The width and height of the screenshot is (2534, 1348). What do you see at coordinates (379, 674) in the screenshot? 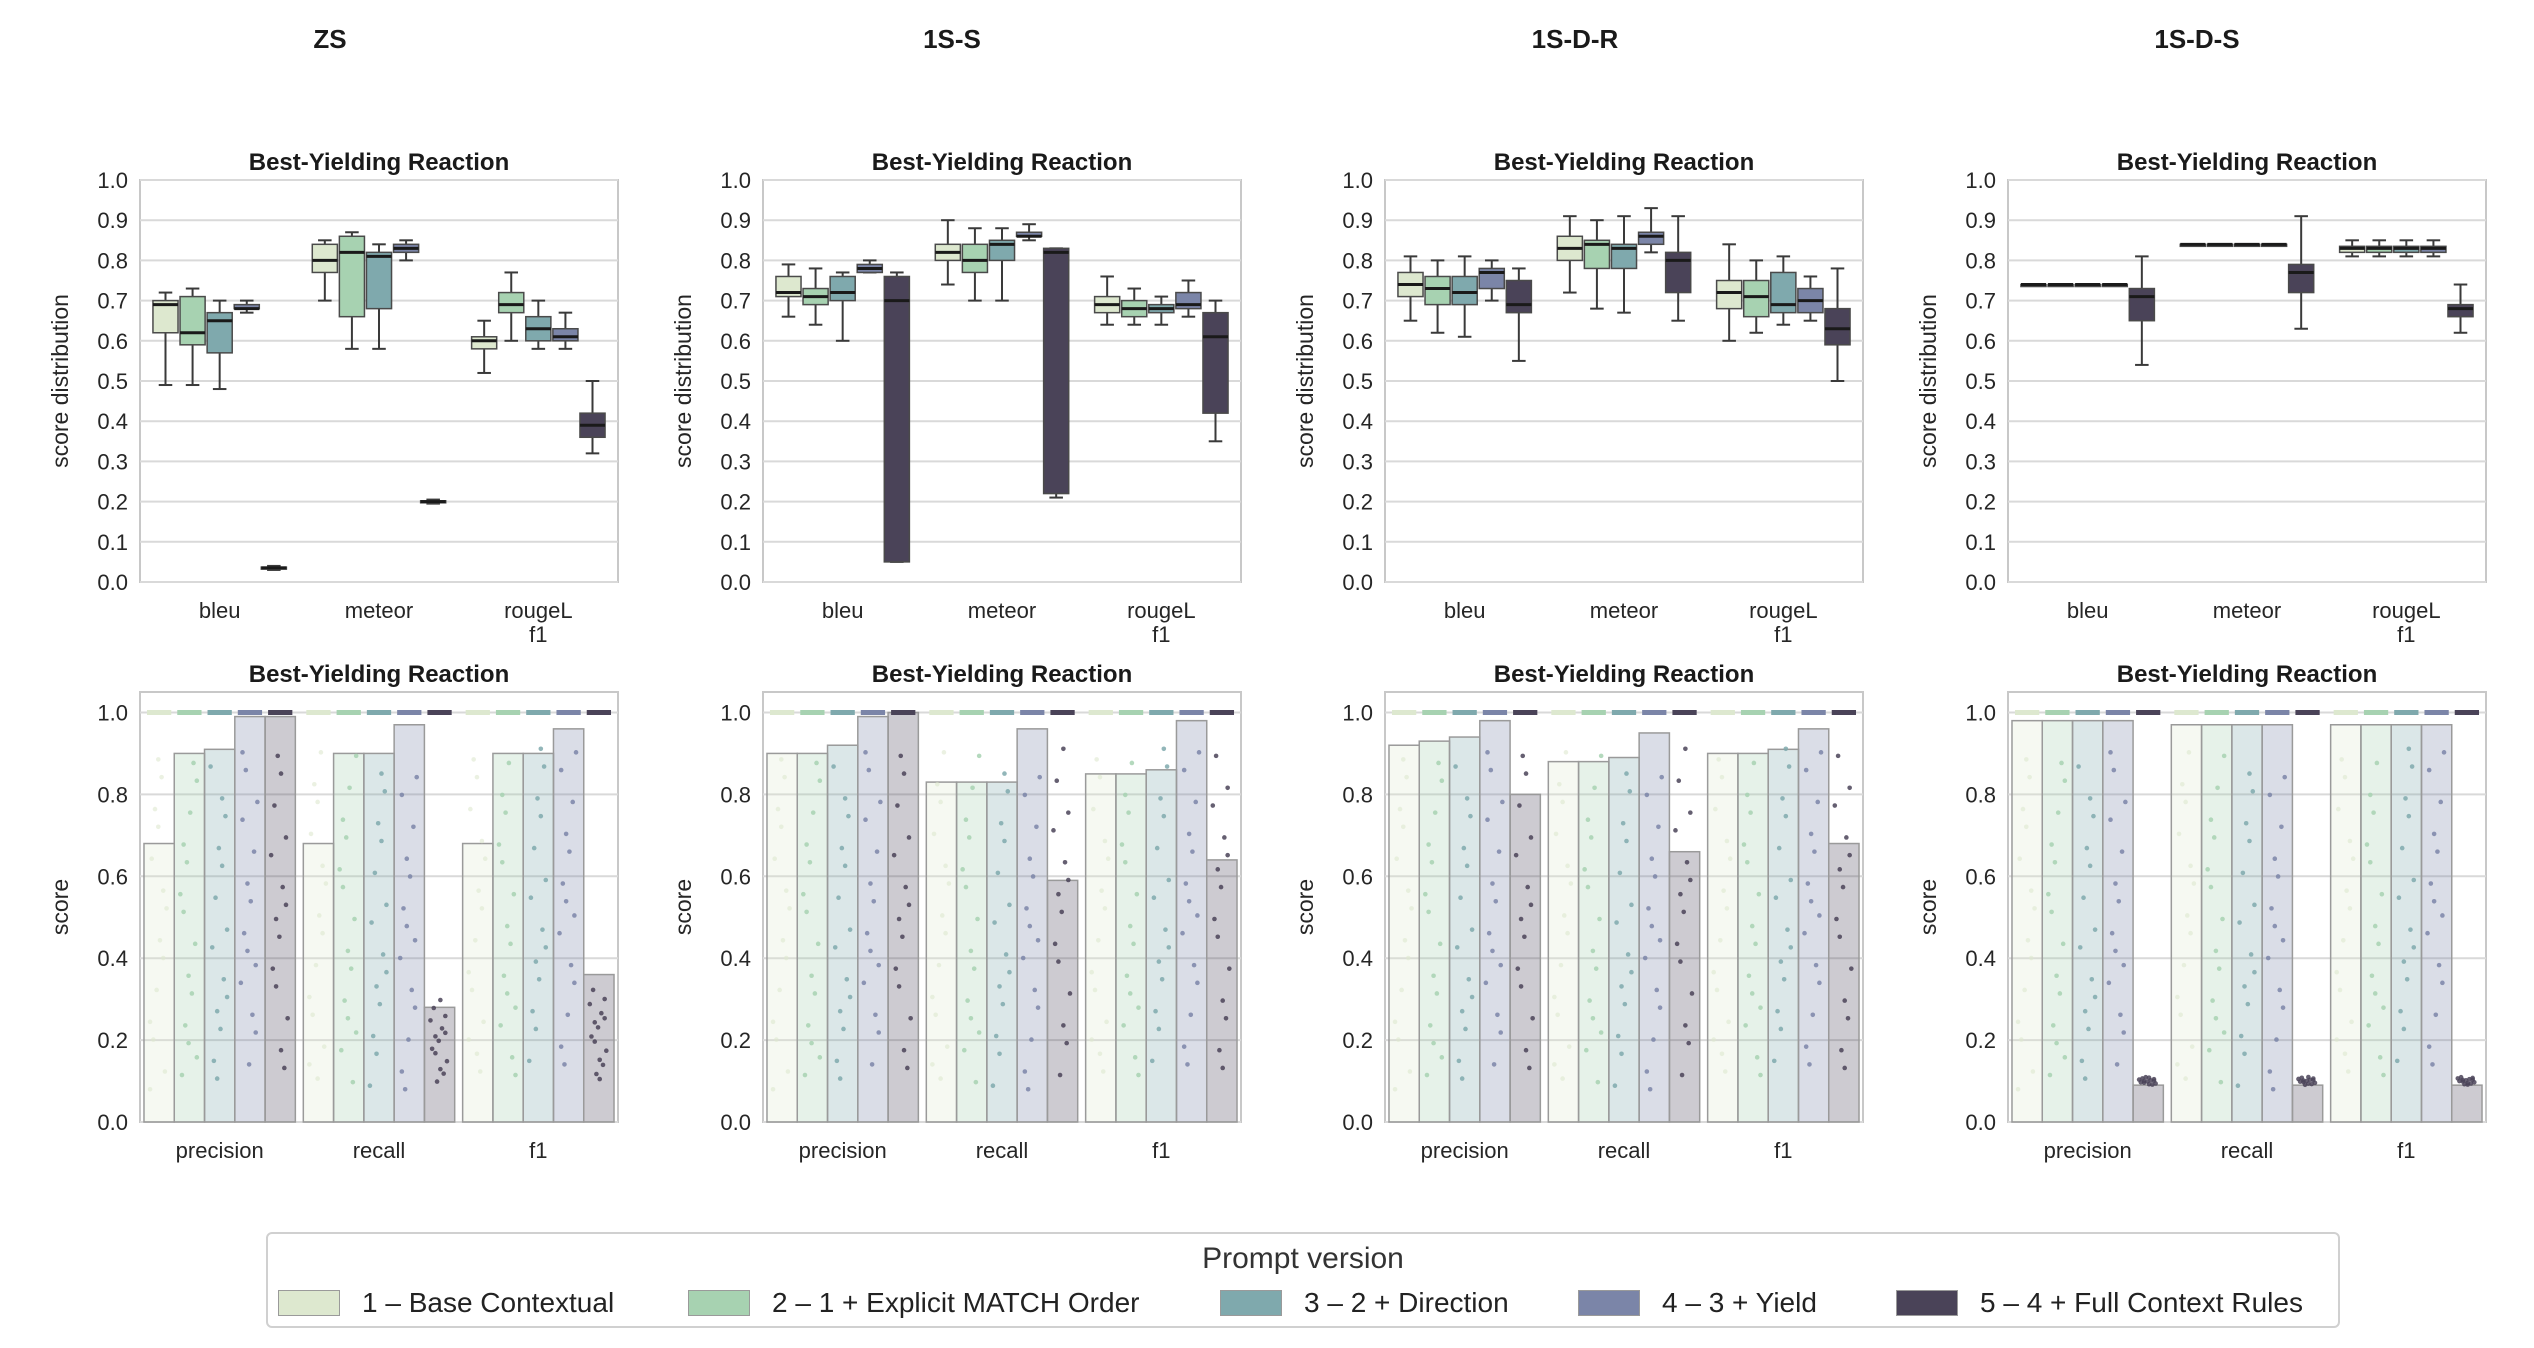
I see `p4-panel-title: Best-Yielding Reaction` at bounding box center [379, 674].